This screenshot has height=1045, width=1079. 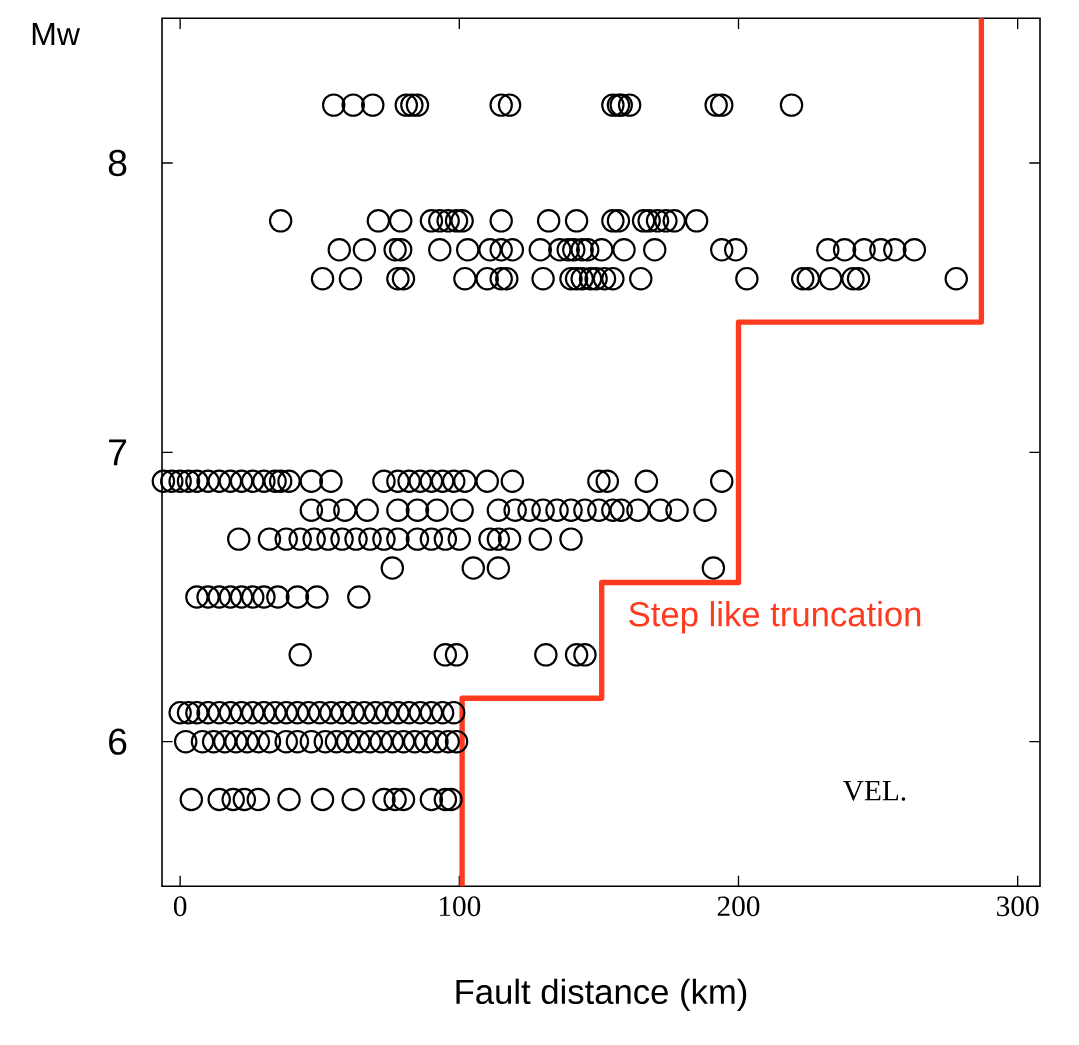 I want to click on annotation: VEL., so click(x=874, y=791).